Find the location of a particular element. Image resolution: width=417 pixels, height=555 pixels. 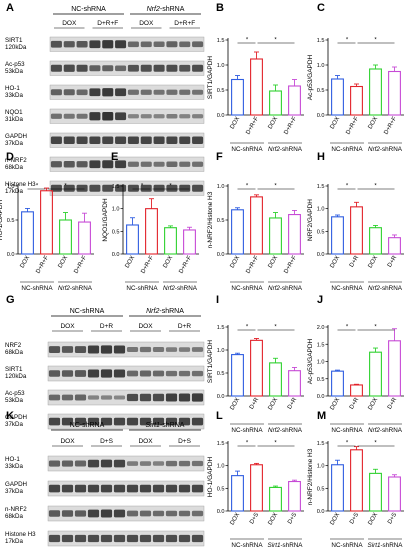

group-header: NC-shRNA is located at coordinates (87, 311).